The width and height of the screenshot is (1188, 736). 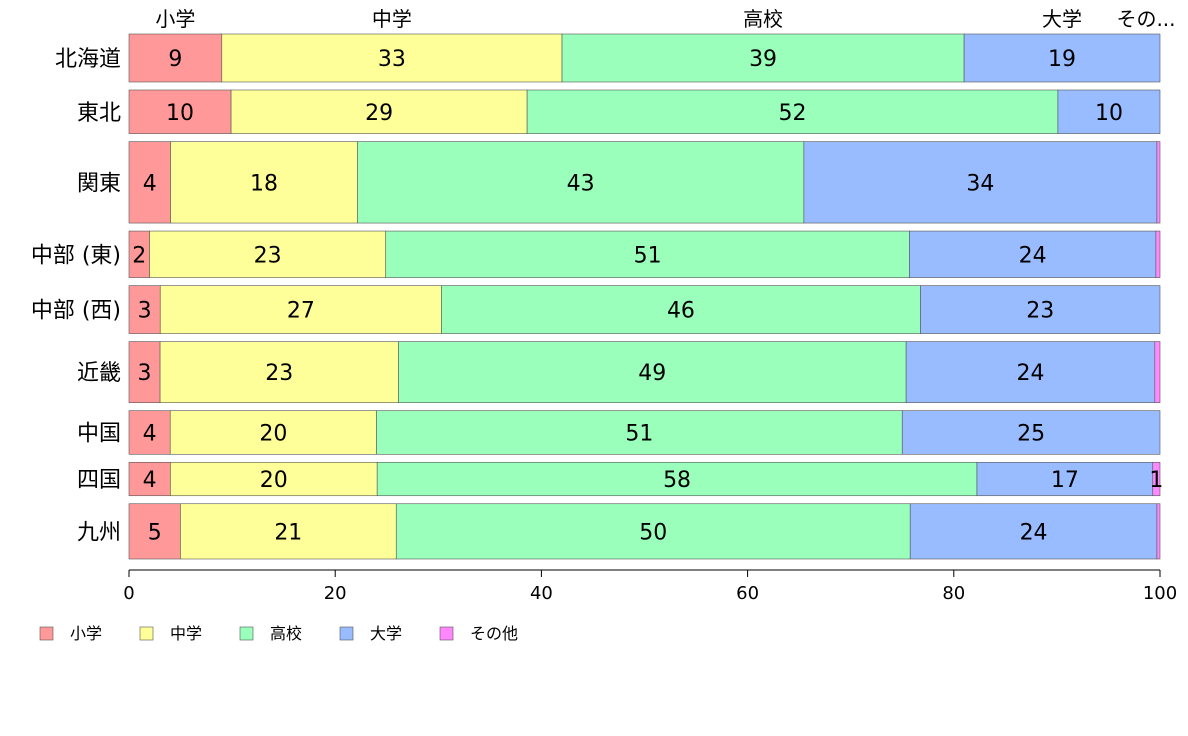 I want to click on category-label: 近畿, so click(x=99, y=373).